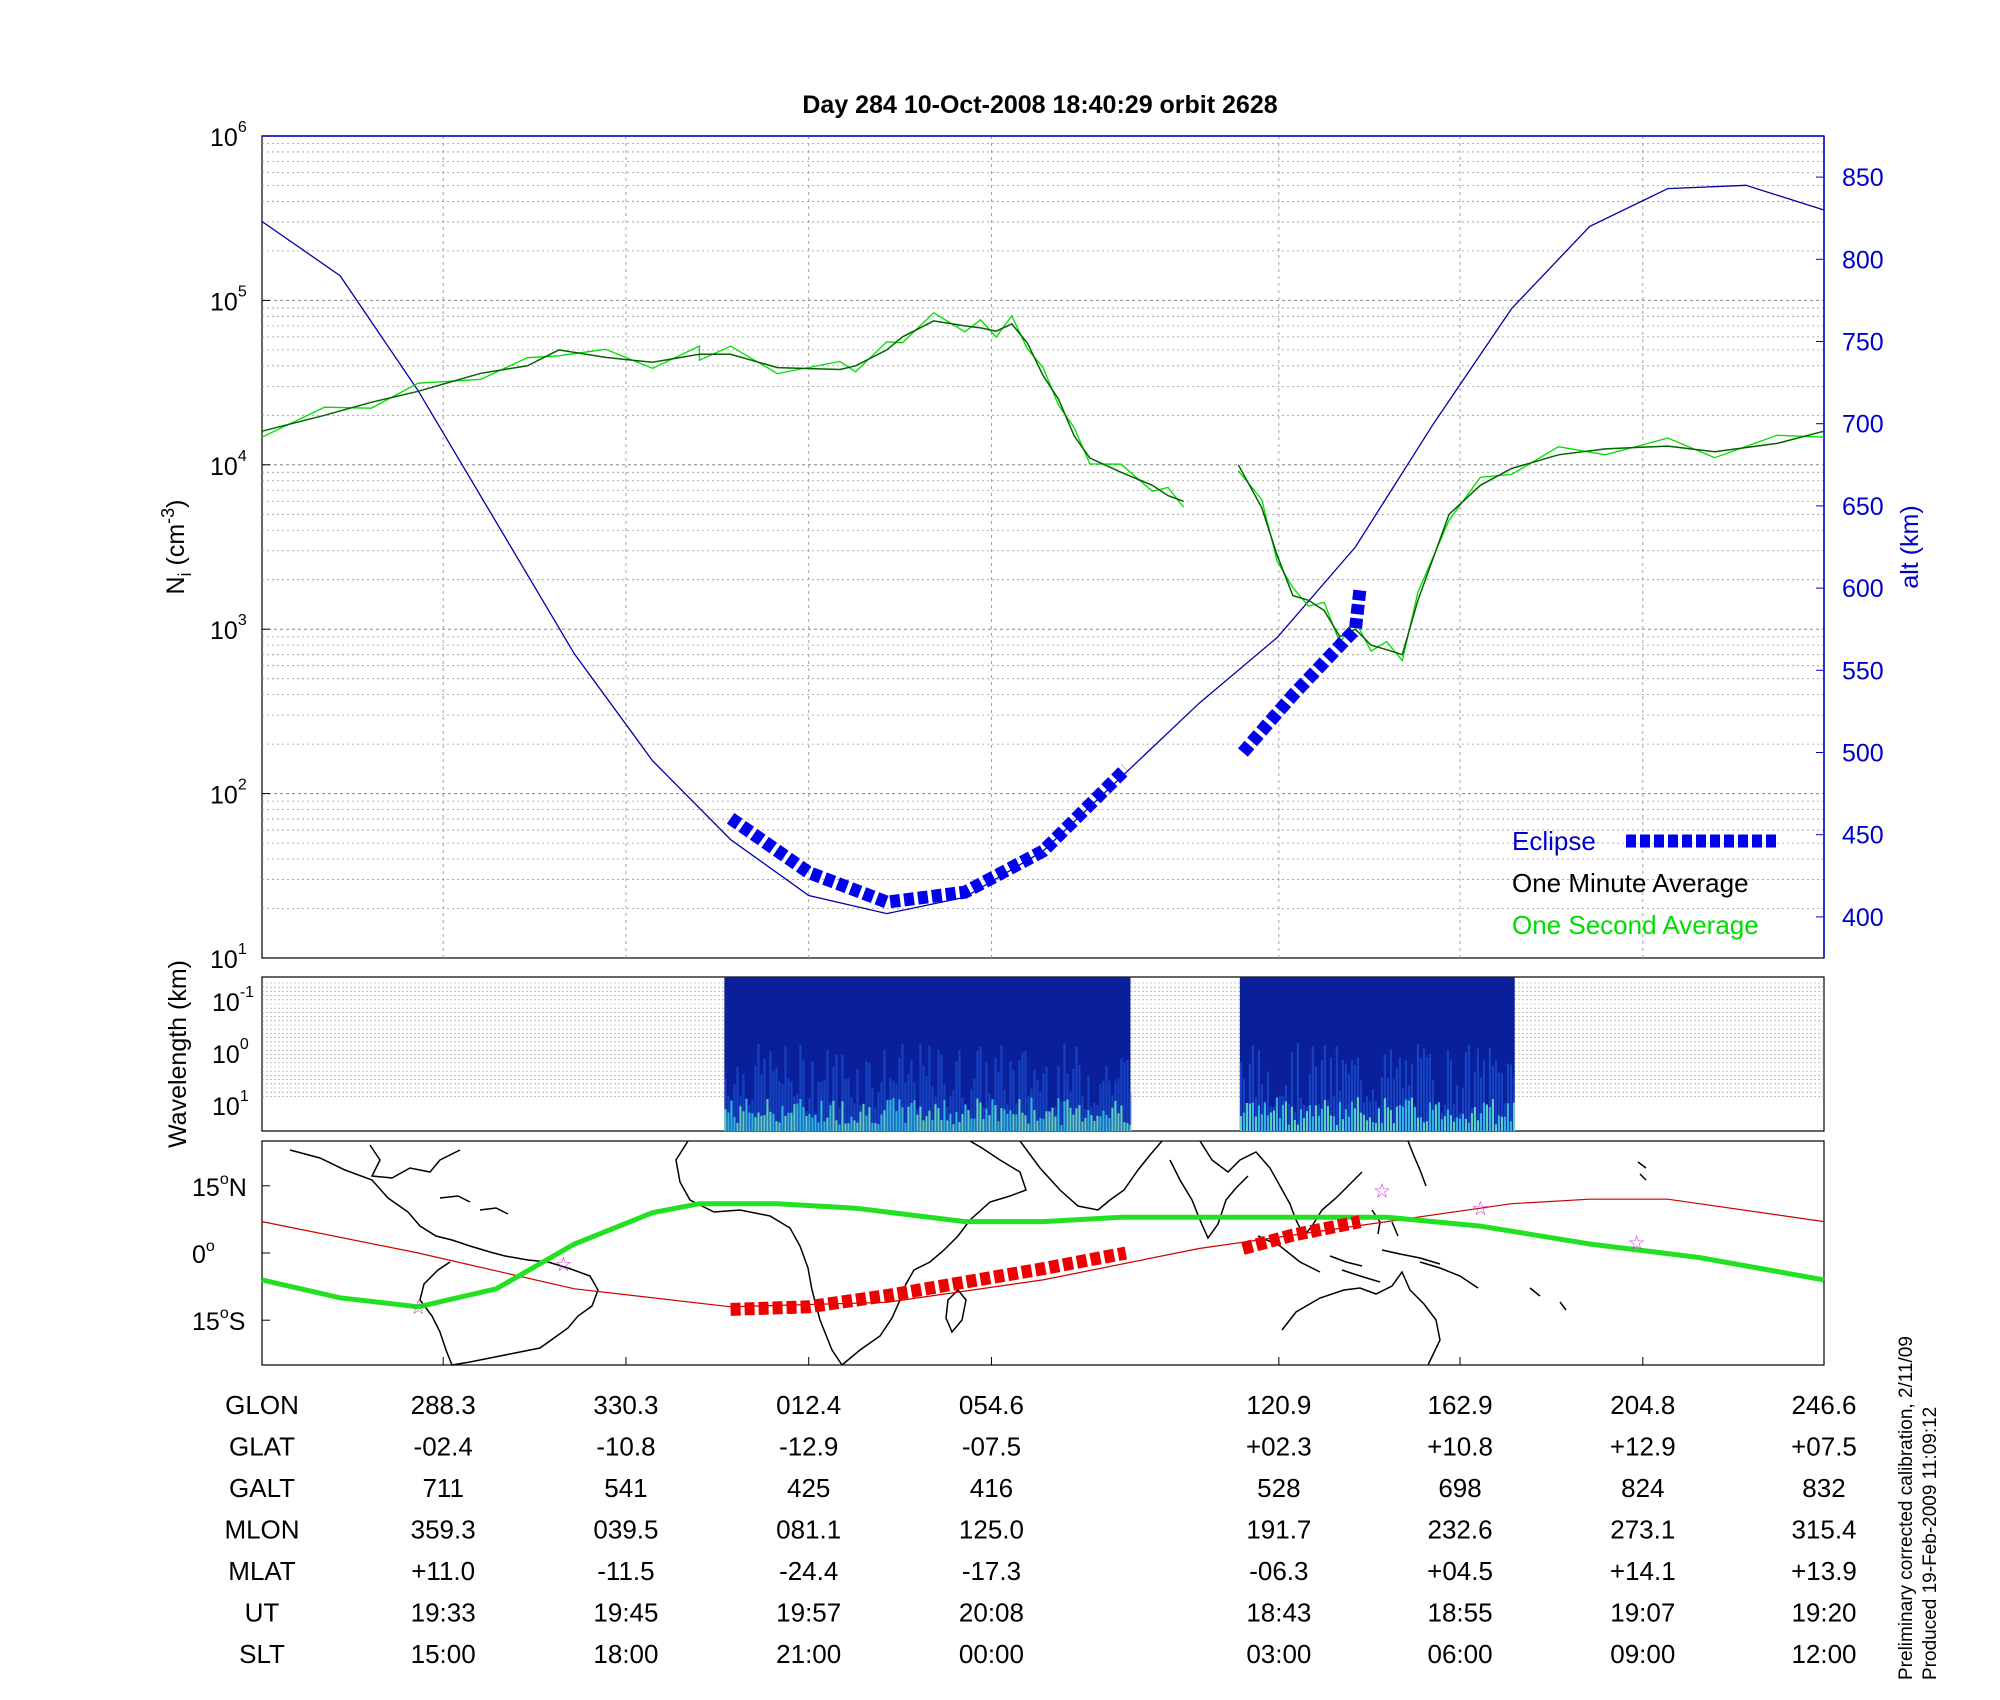  Describe the element at coordinates (176, 546) in the screenshot. I see `density-y-label: Ni (cm-3)` at that location.